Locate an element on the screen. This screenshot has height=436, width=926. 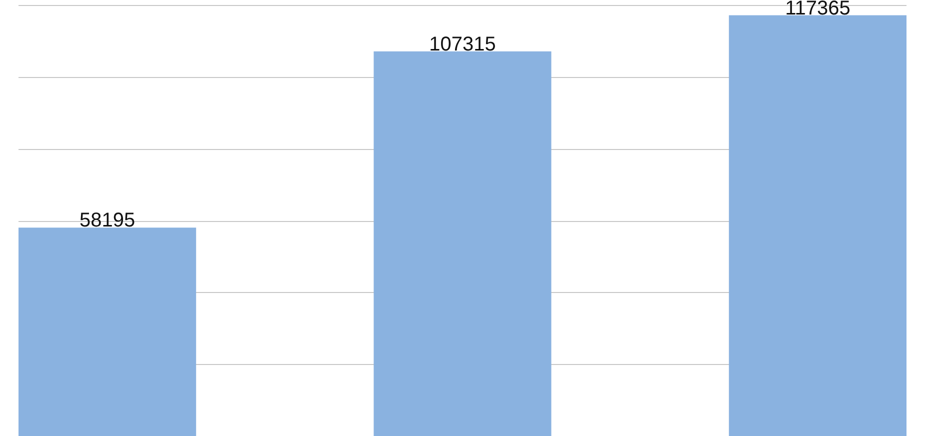
data-label: 117365 is located at coordinates (817, 10).